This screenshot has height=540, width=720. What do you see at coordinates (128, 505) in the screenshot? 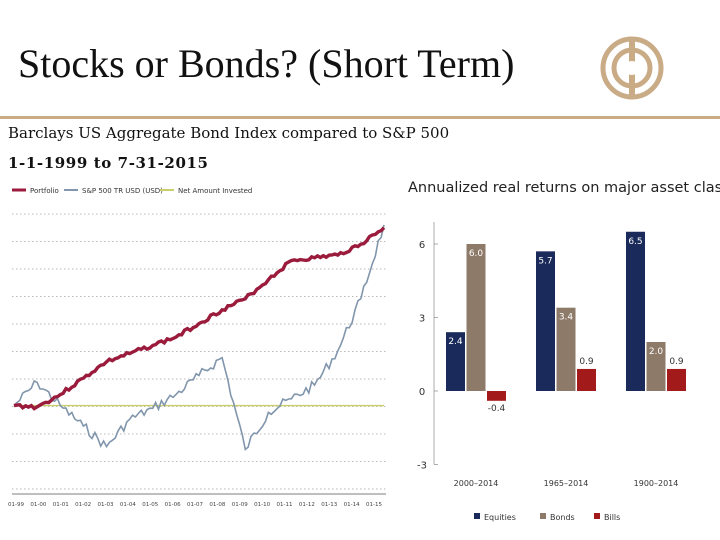
I see `x-tick-label: 01-04` at bounding box center [128, 505].